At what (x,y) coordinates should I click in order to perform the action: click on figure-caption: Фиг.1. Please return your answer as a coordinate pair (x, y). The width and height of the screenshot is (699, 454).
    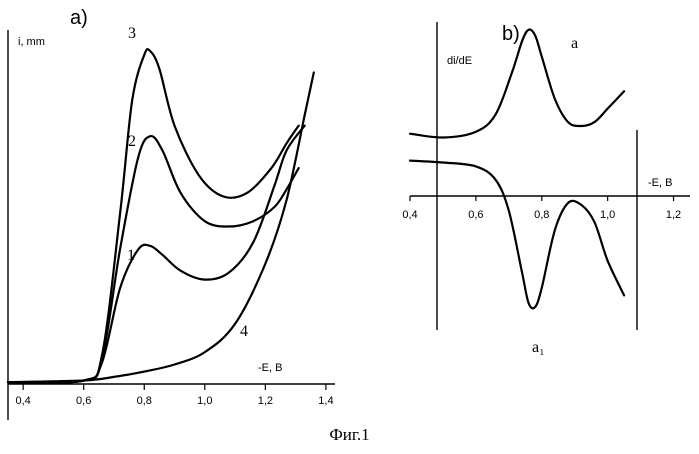
    Looking at the image, I should click on (349, 434).